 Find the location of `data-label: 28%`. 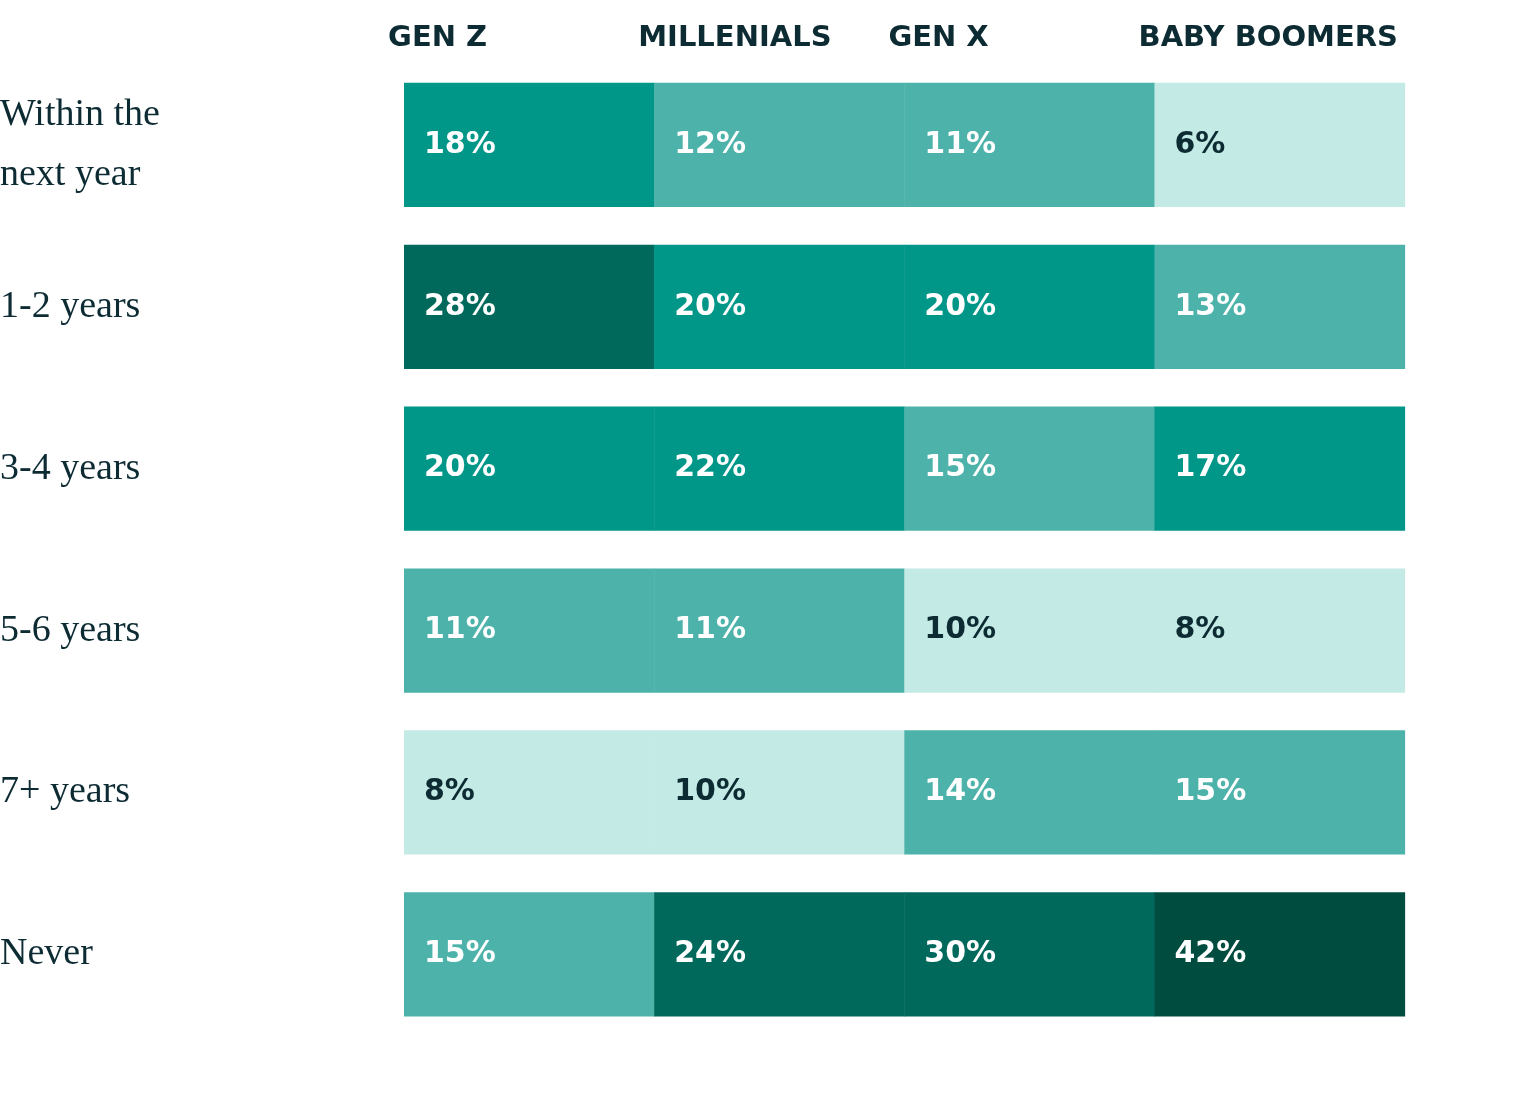

data-label: 28% is located at coordinates (460, 304).